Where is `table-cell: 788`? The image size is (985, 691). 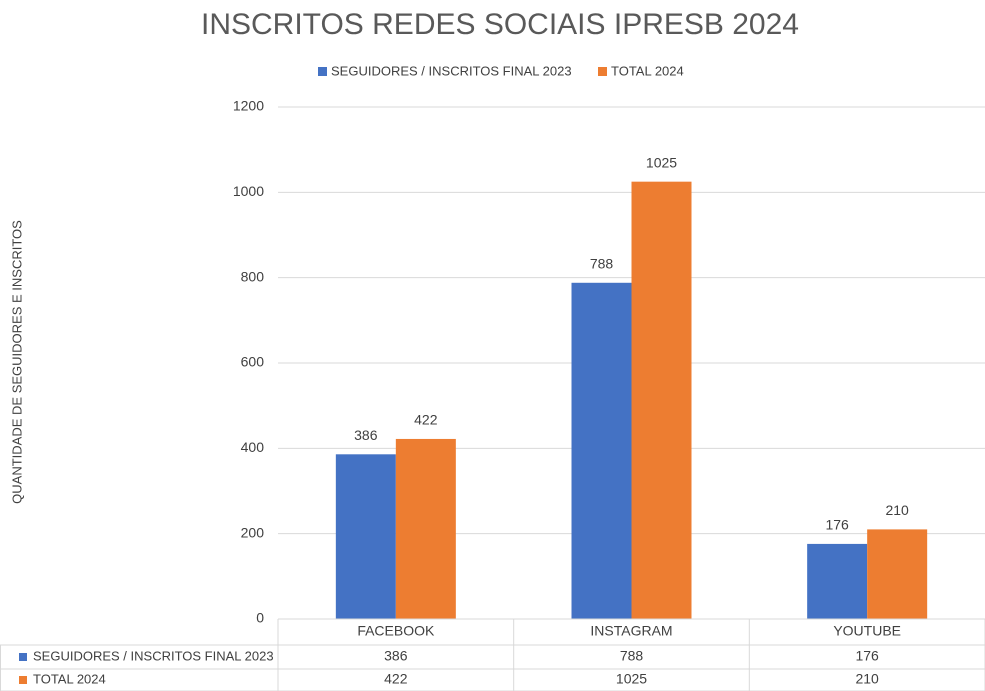 table-cell: 788 is located at coordinates (632, 656).